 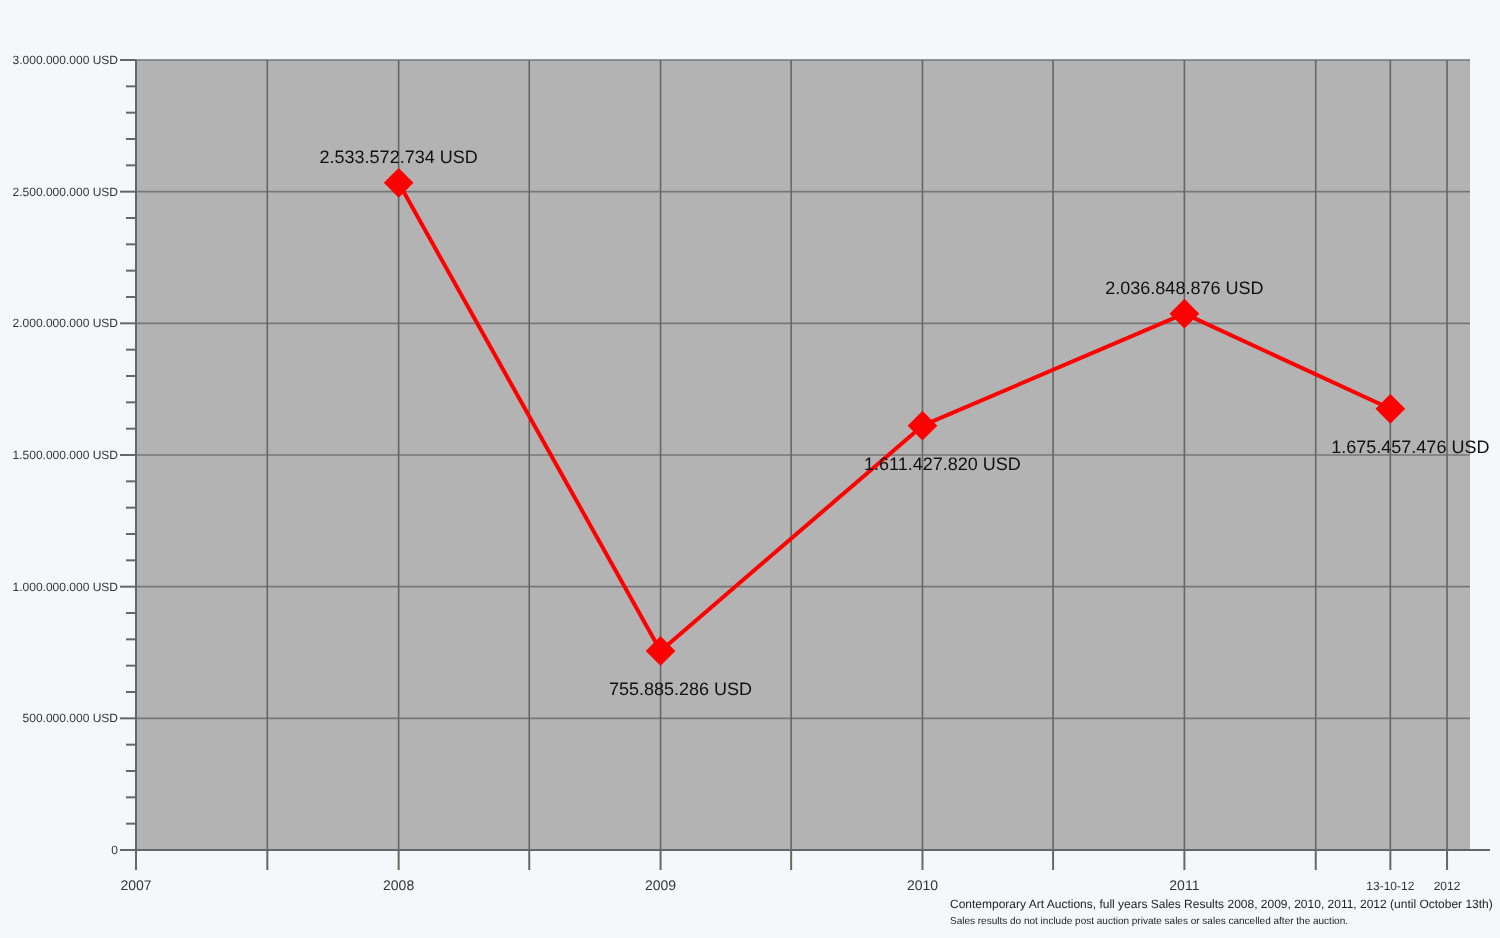 What do you see at coordinates (399, 156) in the screenshot?
I see `data-label: 2.533.572.734 USD` at bounding box center [399, 156].